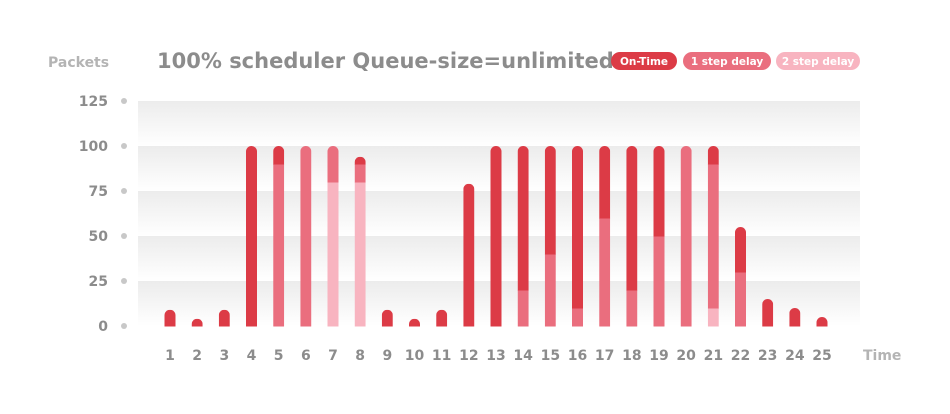 The width and height of the screenshot is (950, 414). What do you see at coordinates (767, 356) in the screenshot?
I see `x-tick-label: 23` at bounding box center [767, 356].